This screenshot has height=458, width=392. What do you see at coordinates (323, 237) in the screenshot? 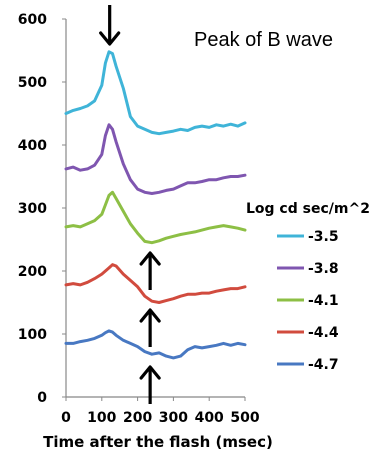
I see `legend-entry-label: -3.5` at bounding box center [323, 237].